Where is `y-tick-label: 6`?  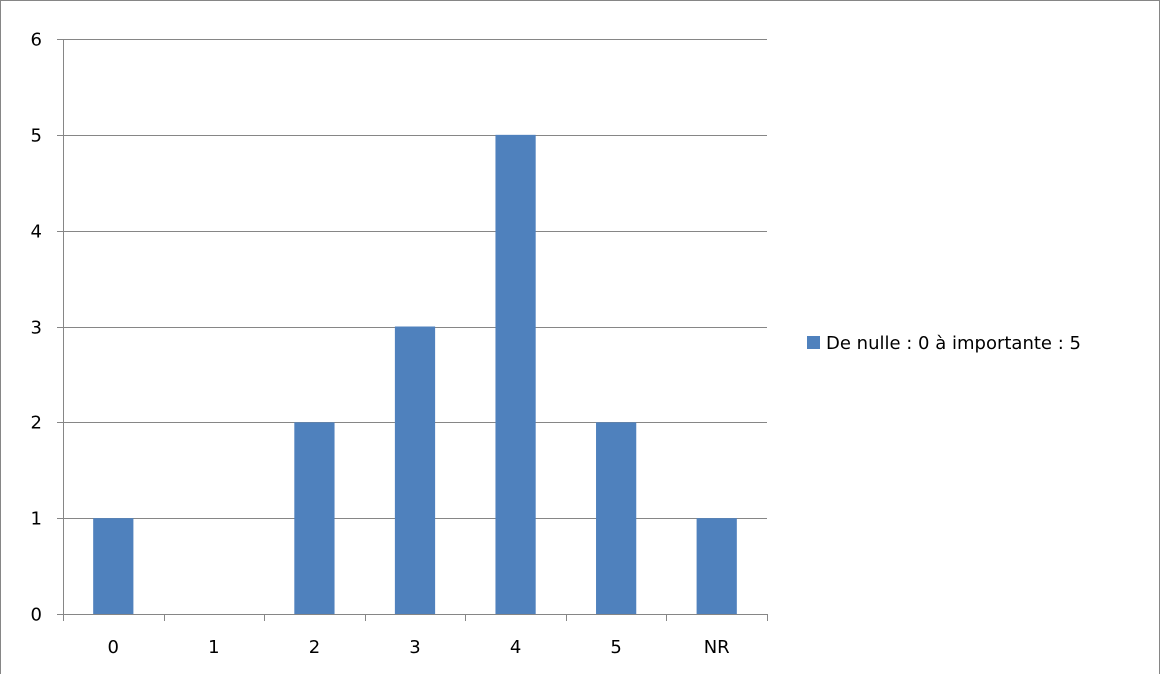 y-tick-label: 6 is located at coordinates (36, 40).